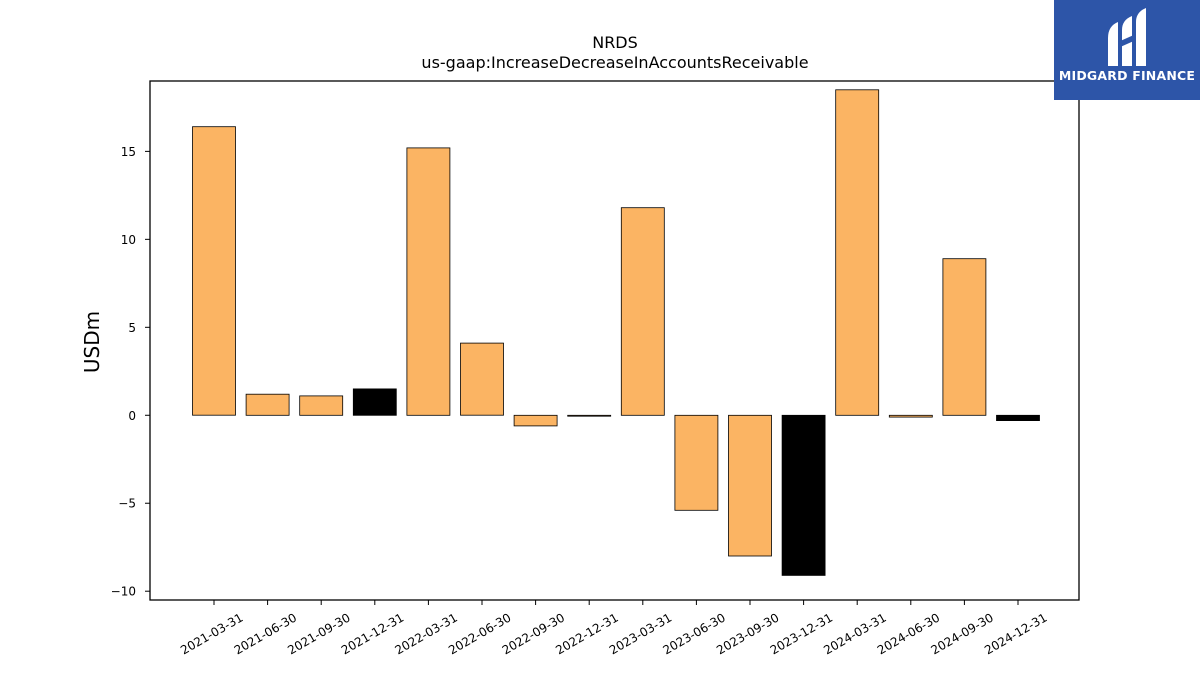 This screenshot has width=1200, height=675. I want to click on logo-mark-icon, so click(1127, 37).